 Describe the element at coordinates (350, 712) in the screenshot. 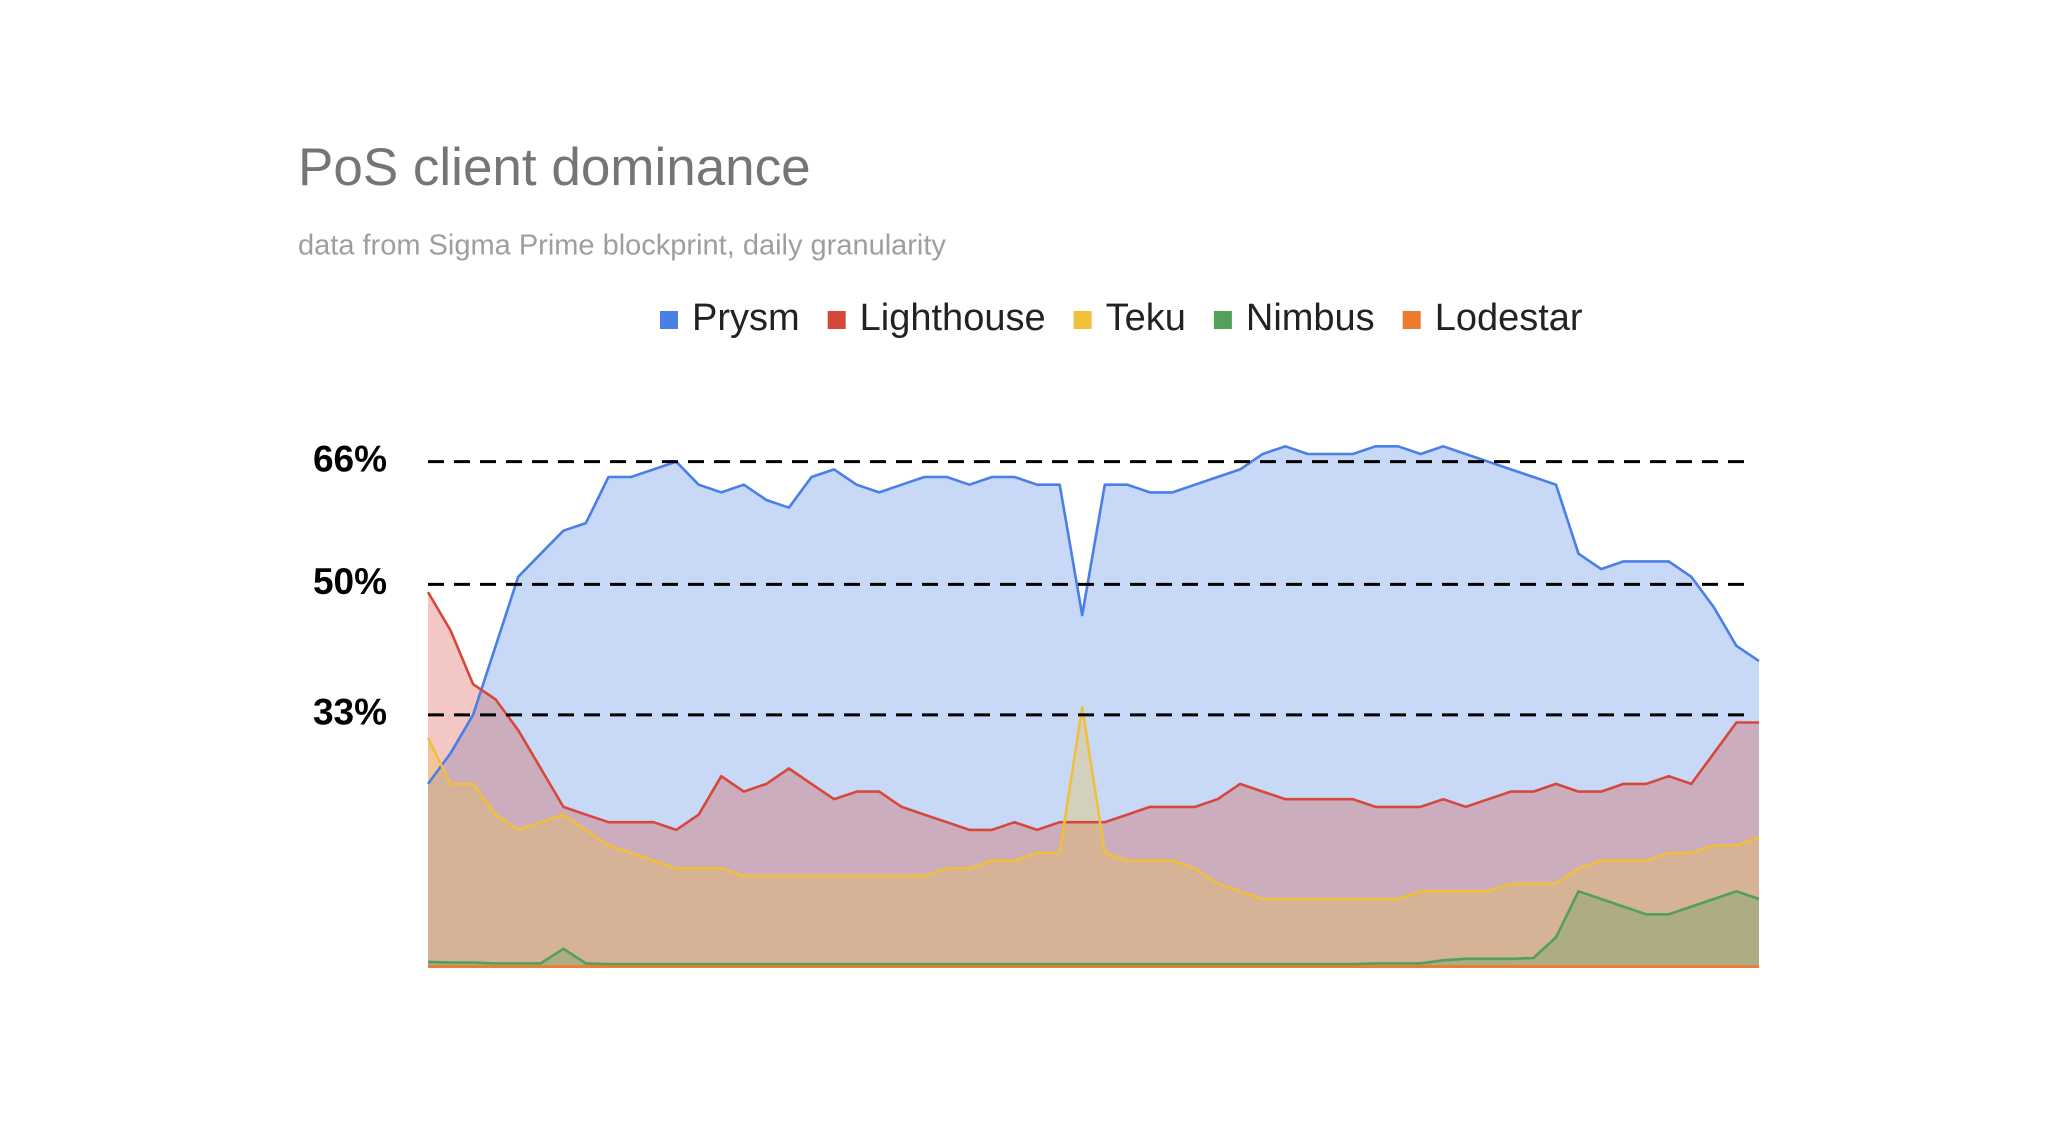

I see `y-tick-label: 33%` at that location.